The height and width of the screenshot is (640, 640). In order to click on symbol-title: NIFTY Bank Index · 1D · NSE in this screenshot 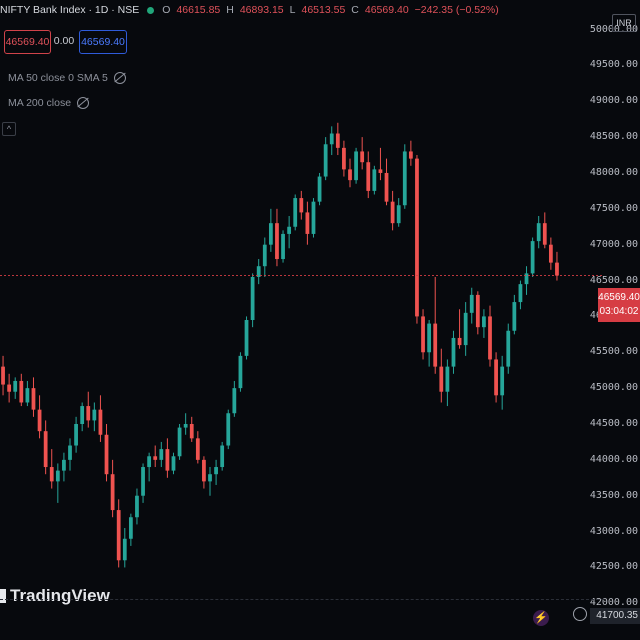, I will do `click(70, 10)`.